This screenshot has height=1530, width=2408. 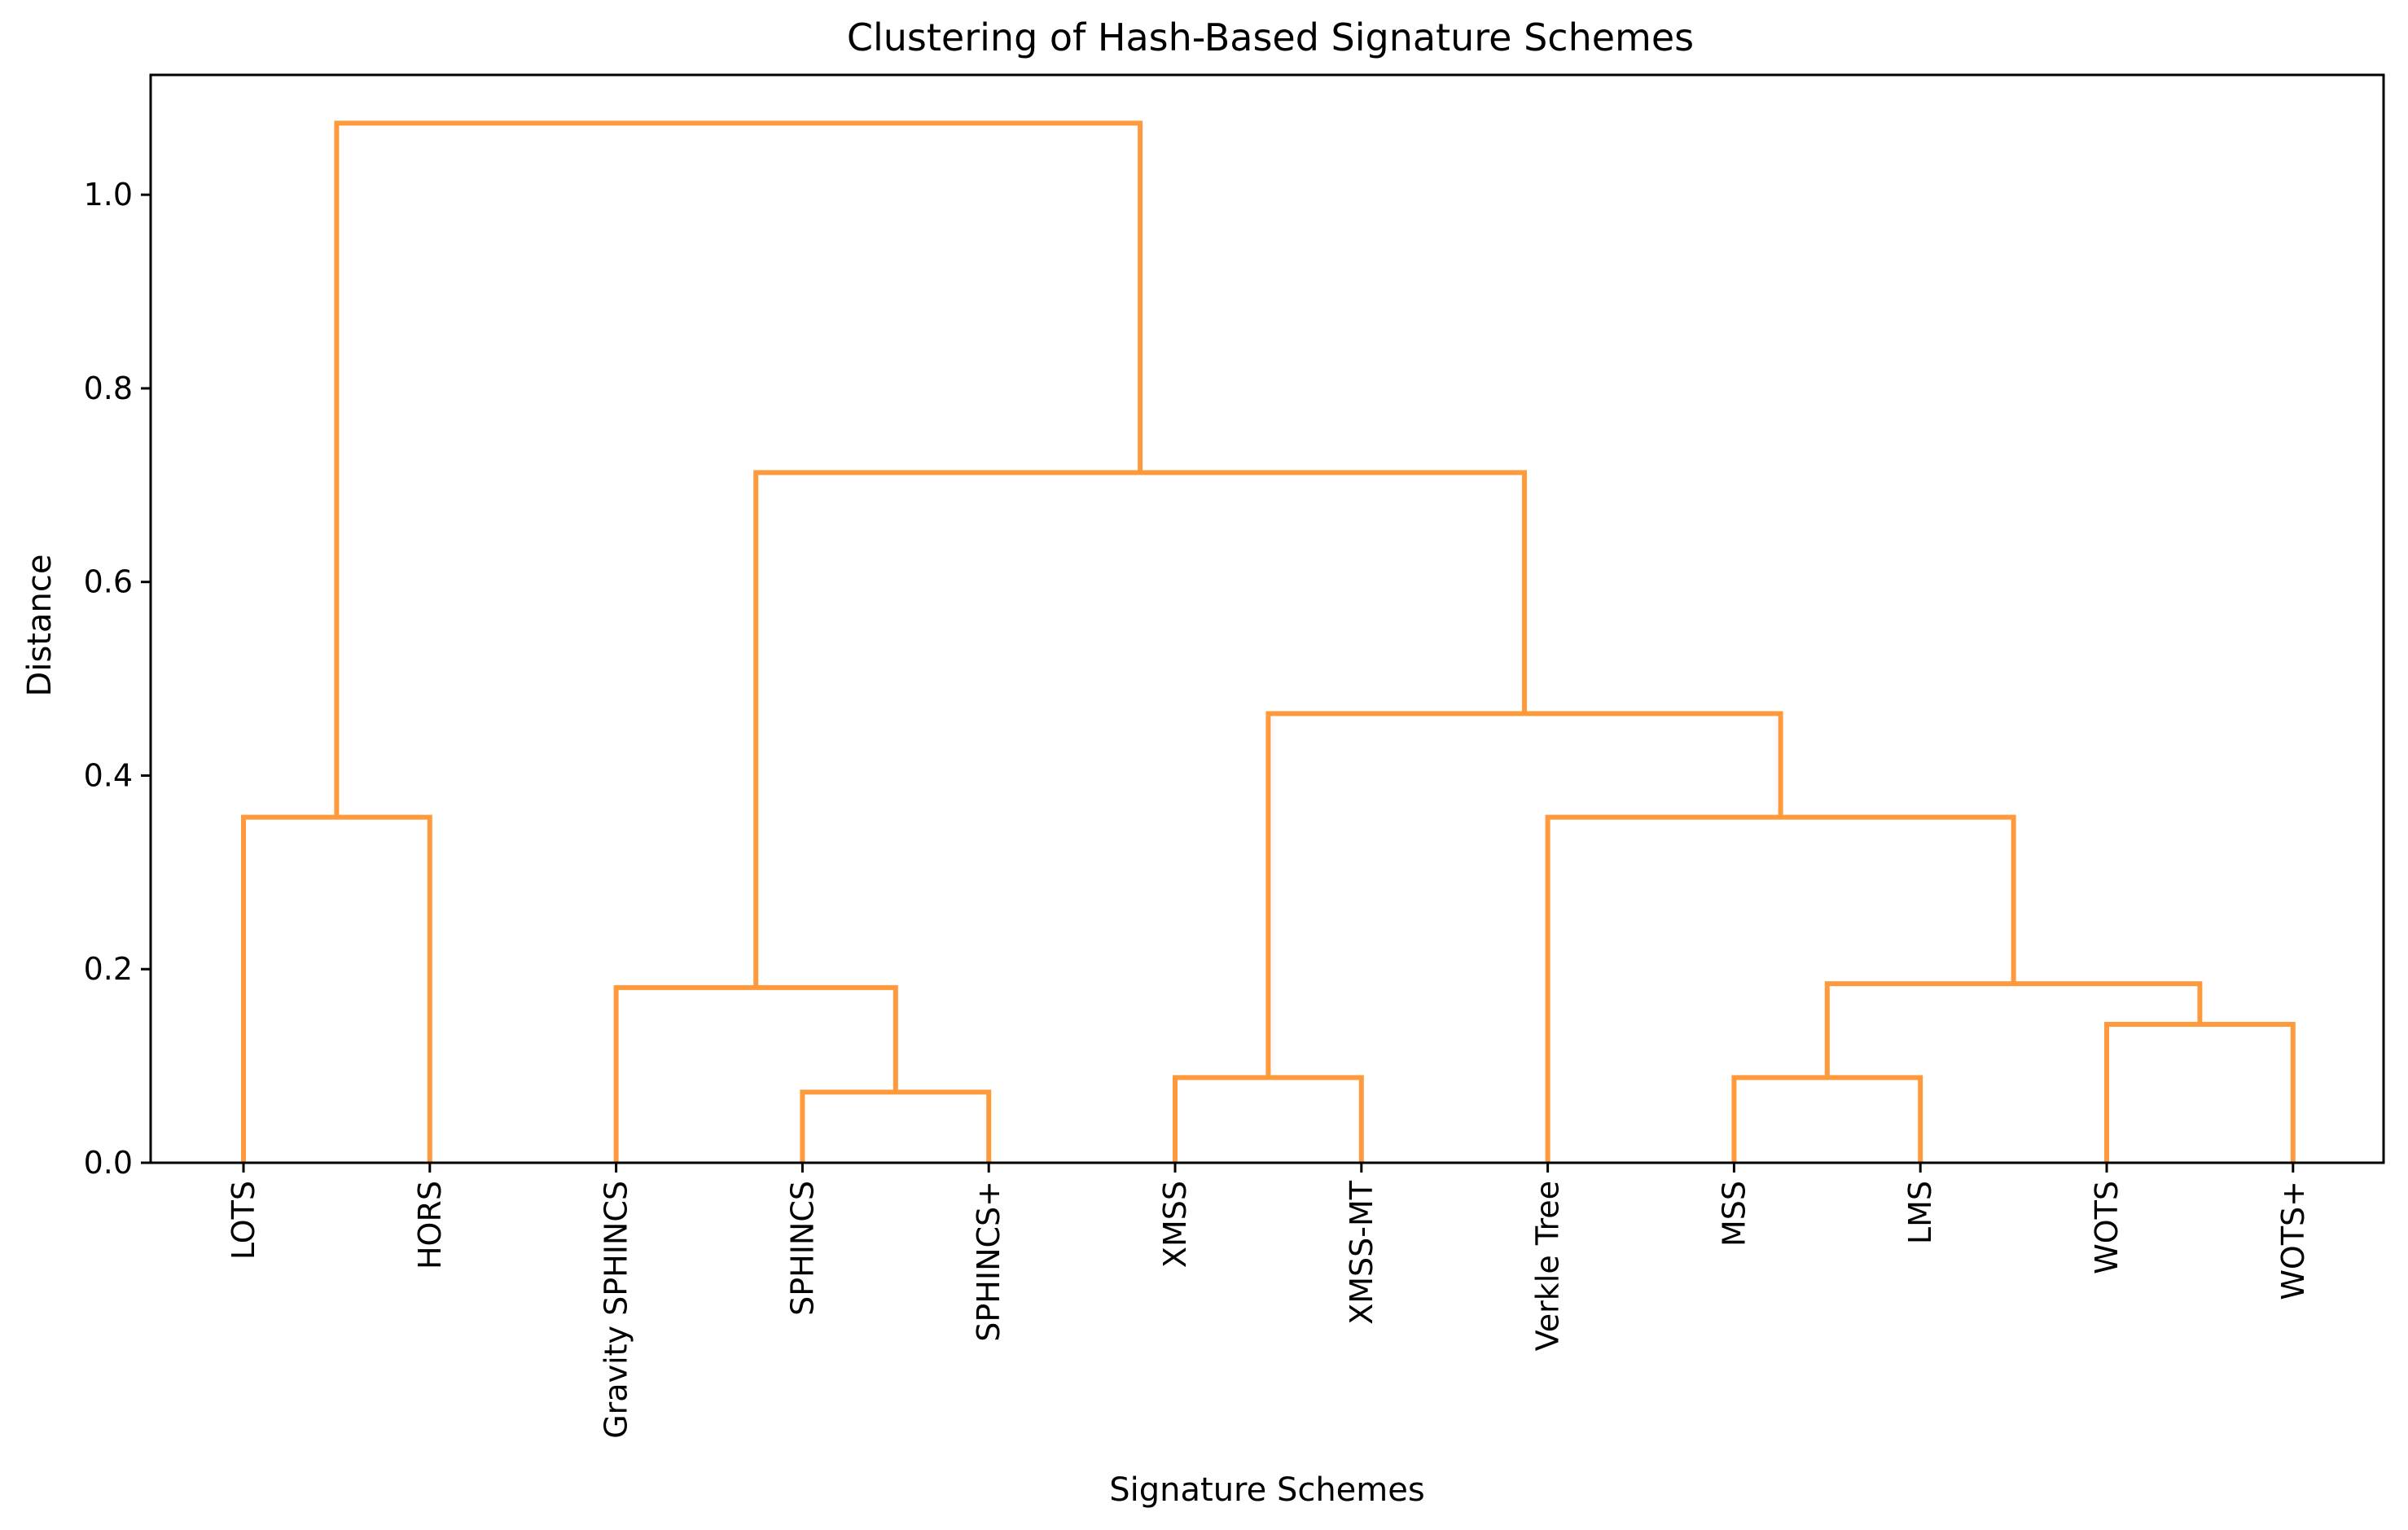 What do you see at coordinates (2293, 1240) in the screenshot?
I see `leaf-label: WOTS+` at bounding box center [2293, 1240].